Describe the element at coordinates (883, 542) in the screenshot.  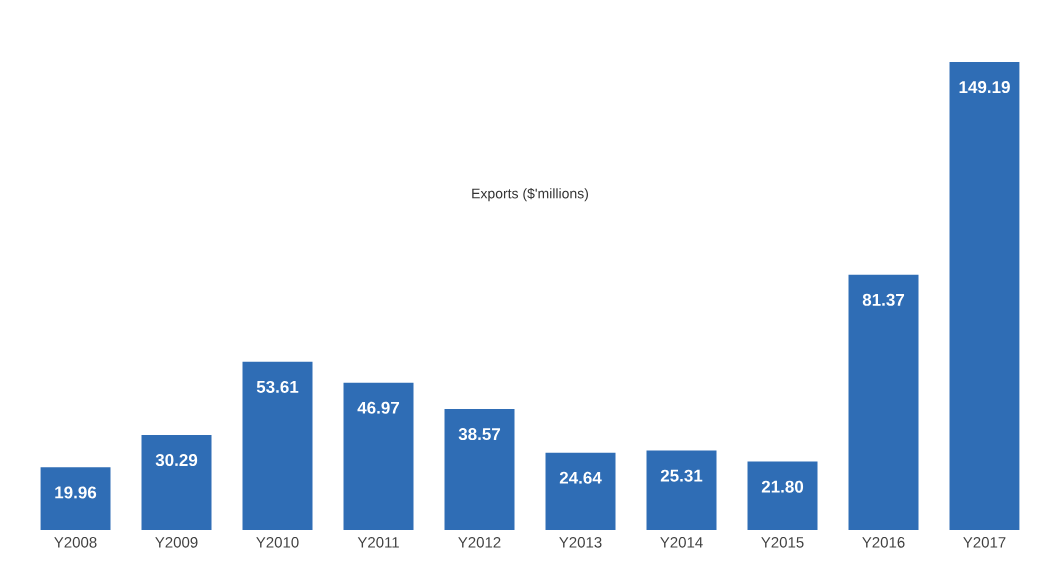
I see `x-tick-label: Y2016` at that location.